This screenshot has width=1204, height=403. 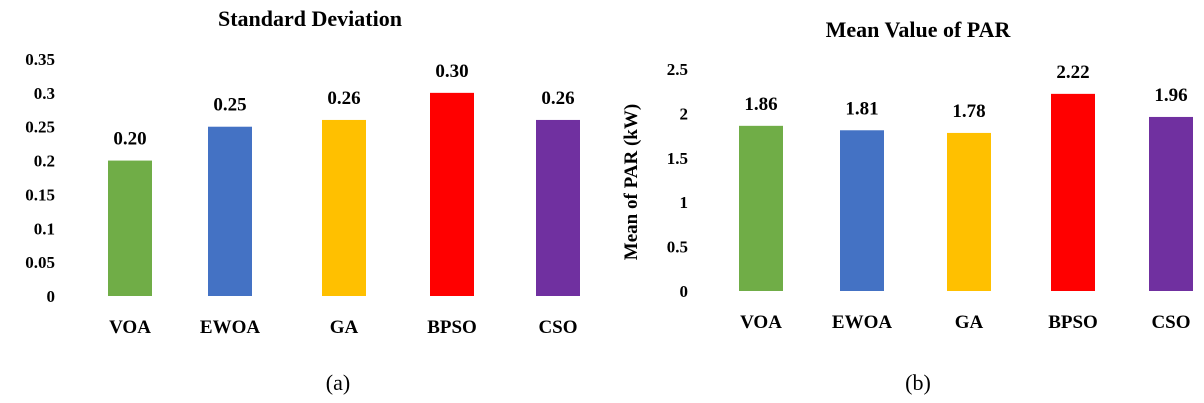 I want to click on chart-b-y-axis-label: Mean of PAR (kW), so click(x=631, y=182).